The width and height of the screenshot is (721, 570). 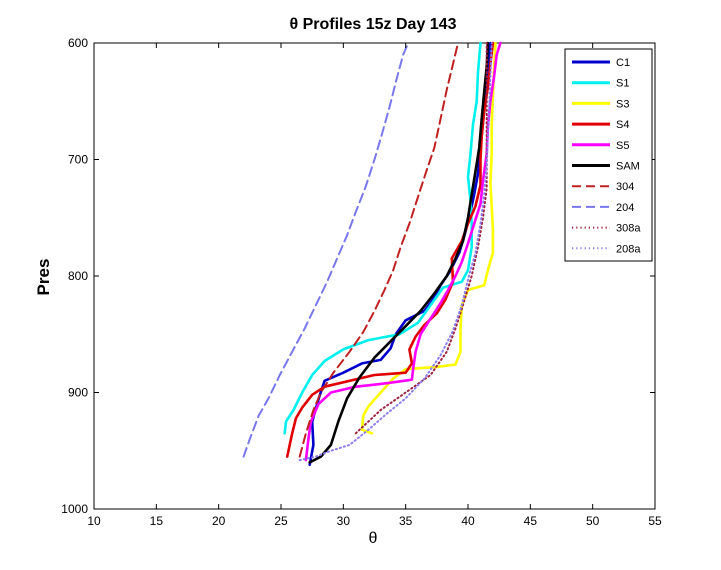 I want to click on legend-label-c1: C1, so click(x=623, y=63).